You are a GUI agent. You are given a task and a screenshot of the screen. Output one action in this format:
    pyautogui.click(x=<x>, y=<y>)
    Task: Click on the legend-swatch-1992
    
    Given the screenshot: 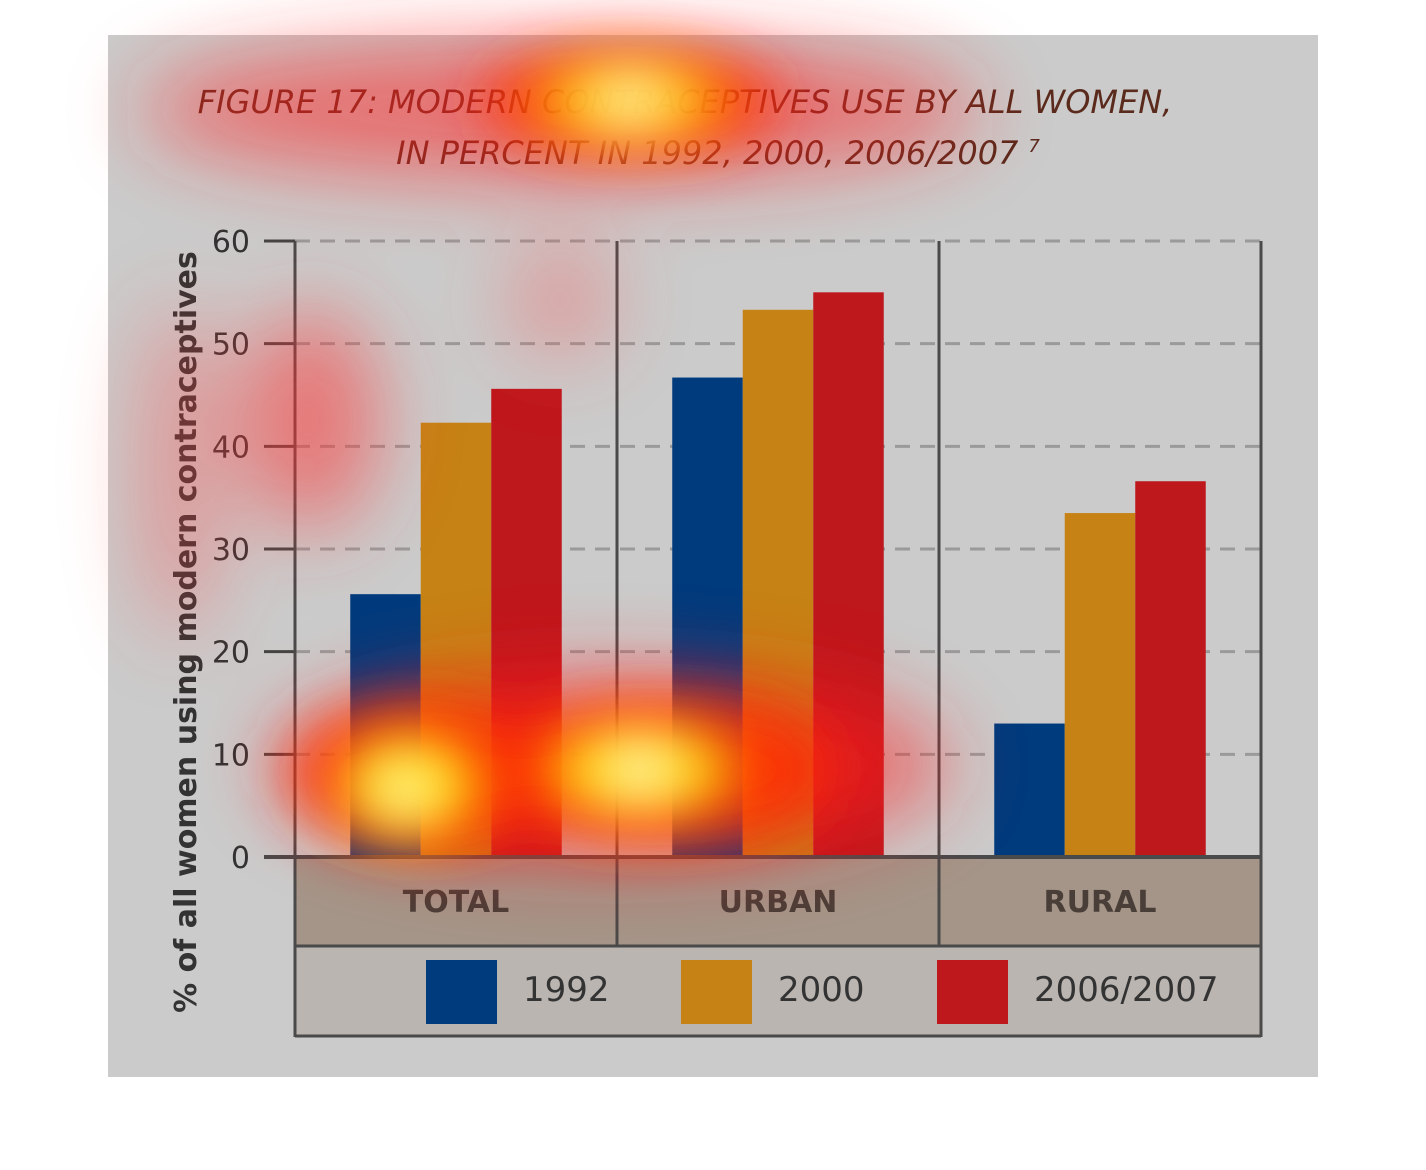 What is the action you would take?
    pyautogui.click(x=461, y=992)
    